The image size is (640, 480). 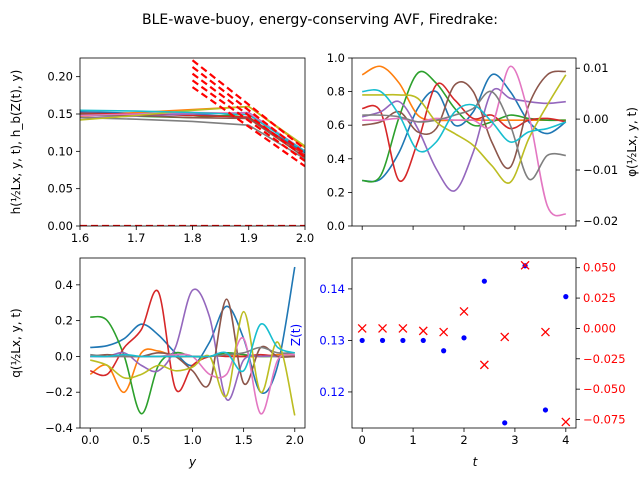 I want to click on x-tick-label: 1.8, so click(x=192, y=238).